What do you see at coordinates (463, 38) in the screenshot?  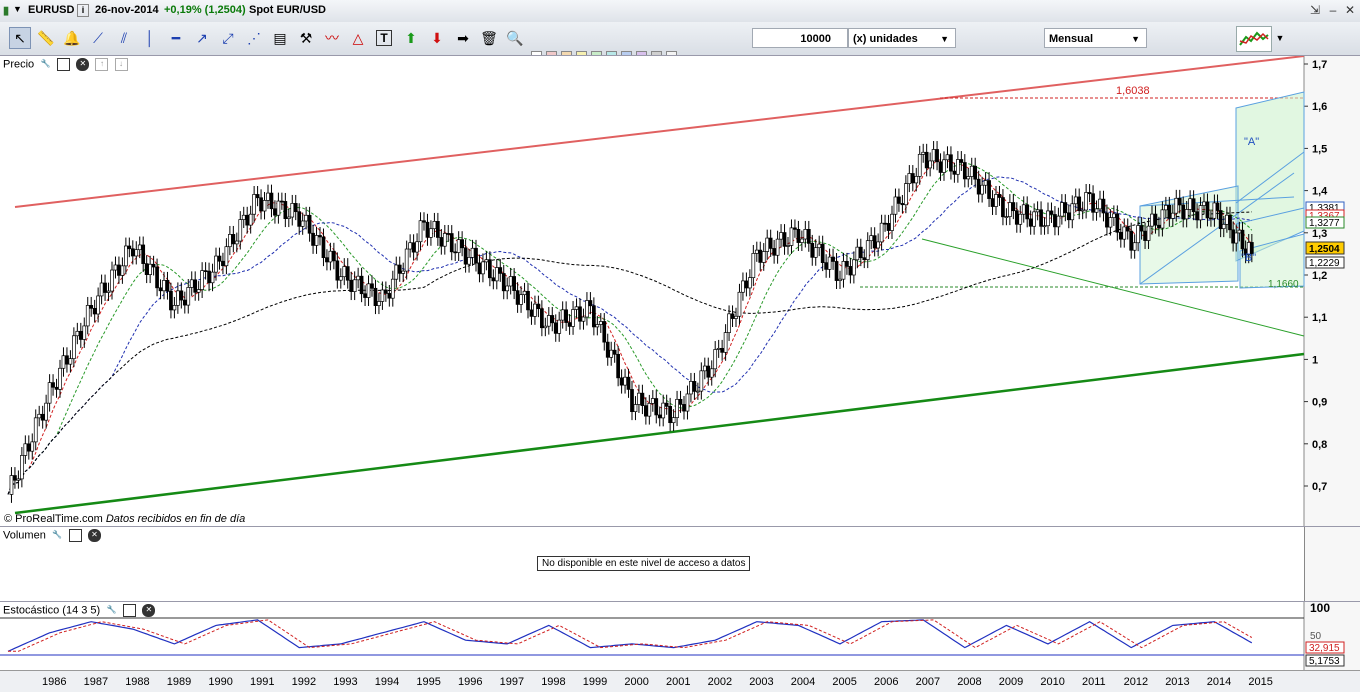 I see `right-arrow-icon: ➡` at bounding box center [463, 38].